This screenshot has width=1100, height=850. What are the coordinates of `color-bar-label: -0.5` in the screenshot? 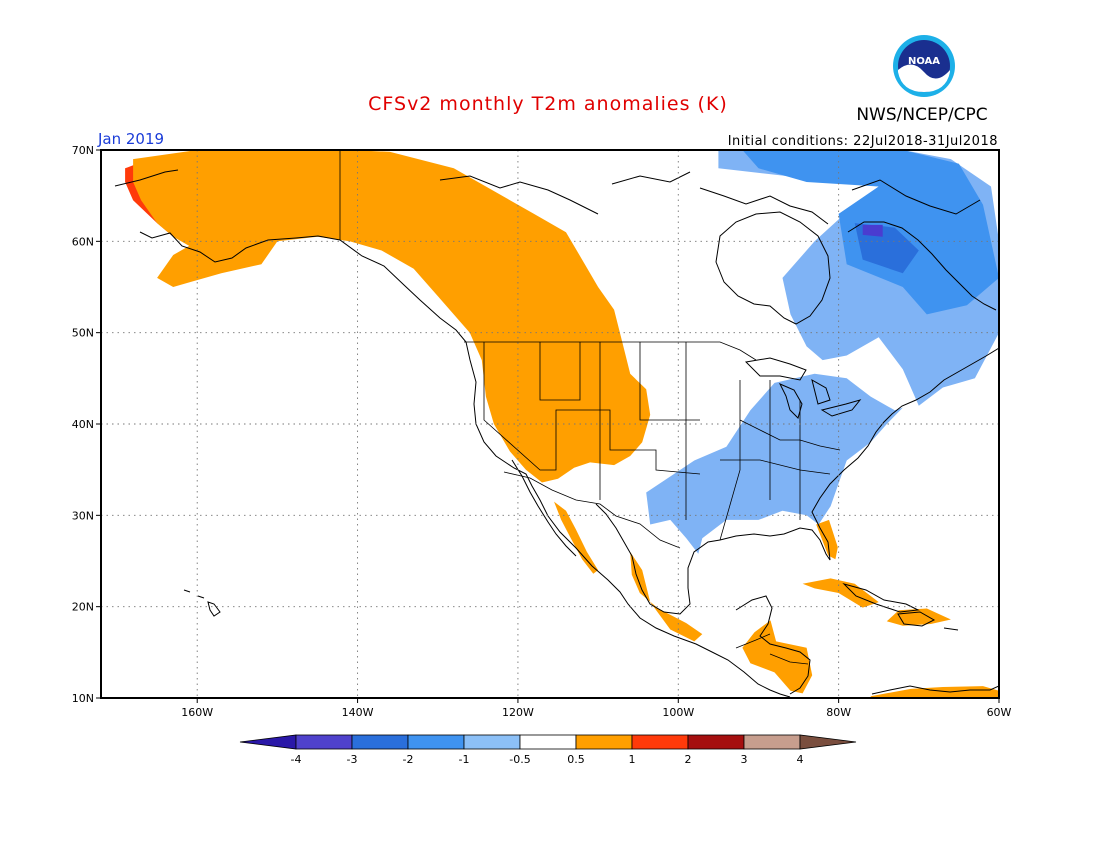 It's located at (519, 759).